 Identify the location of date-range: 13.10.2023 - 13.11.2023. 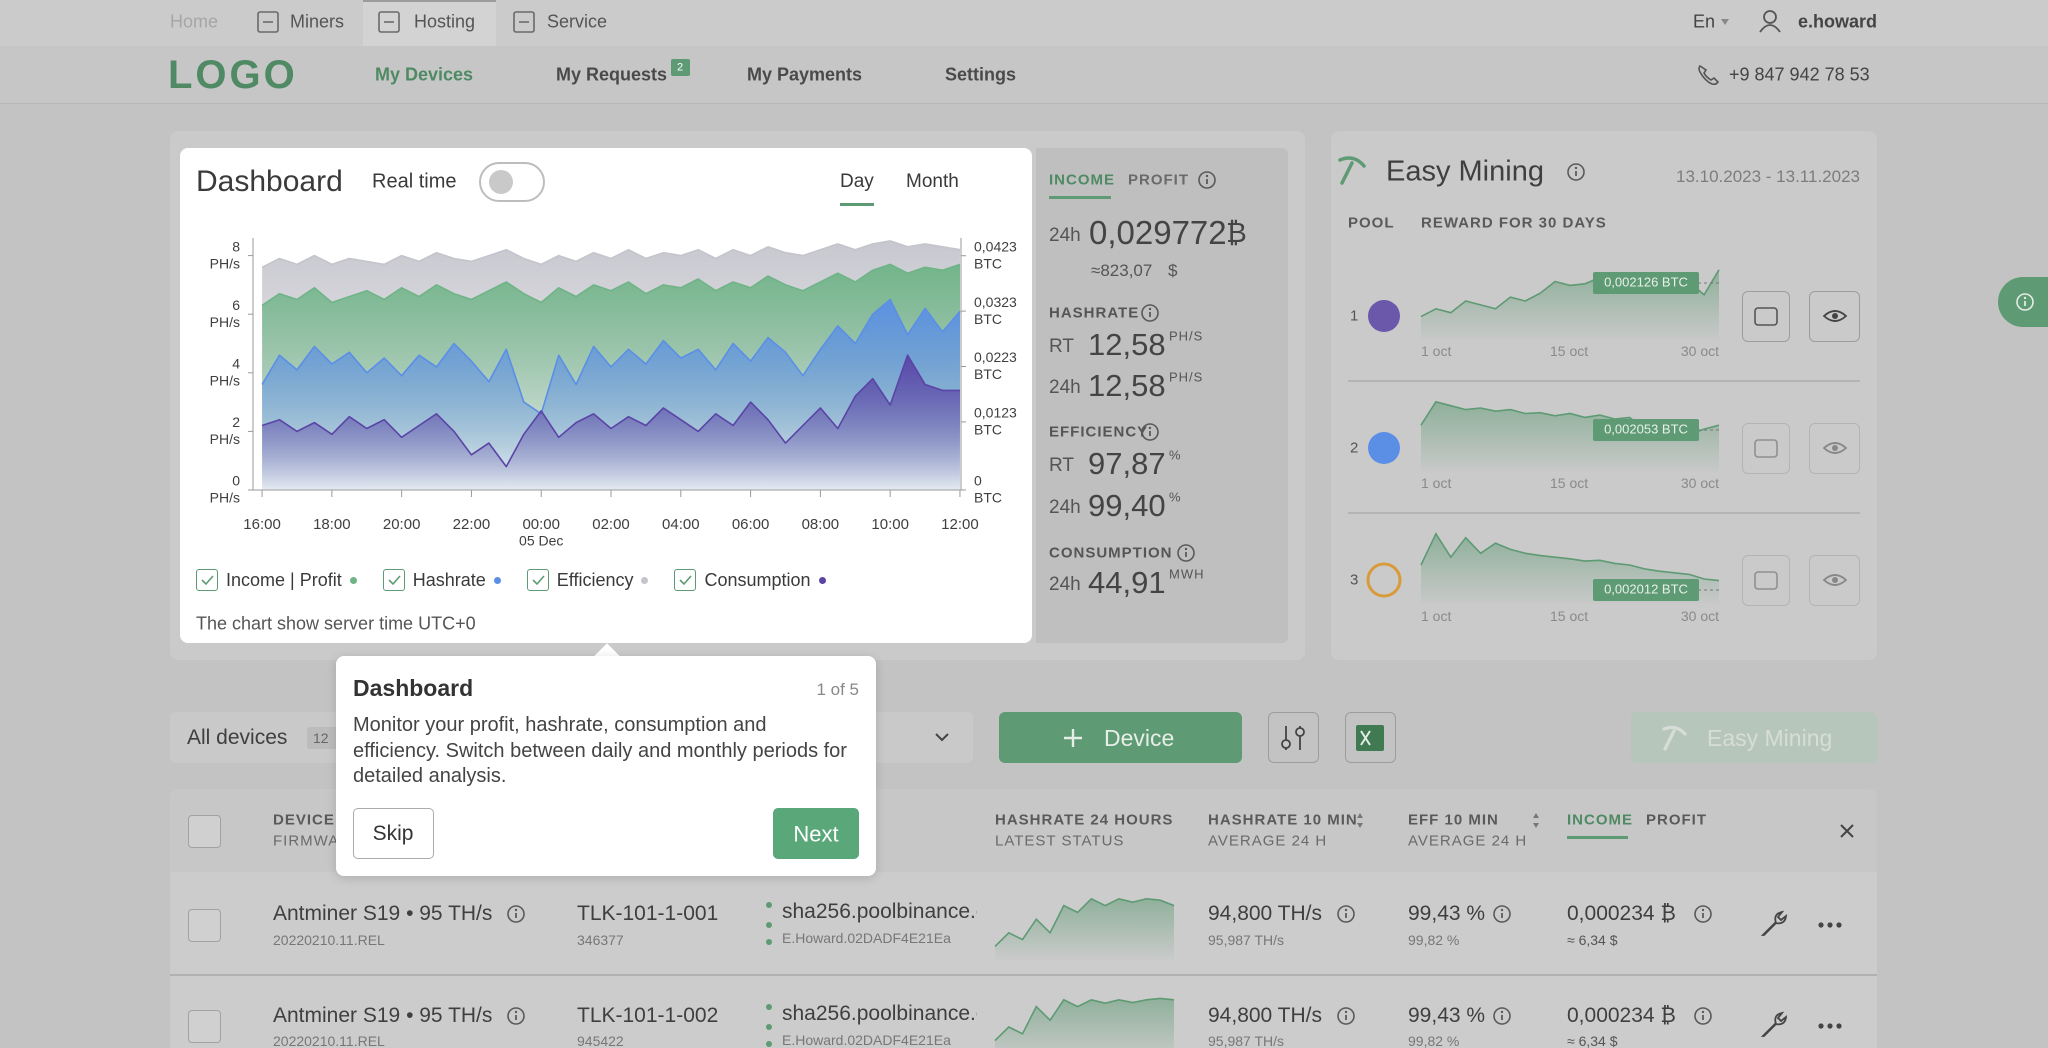
(1767, 177).